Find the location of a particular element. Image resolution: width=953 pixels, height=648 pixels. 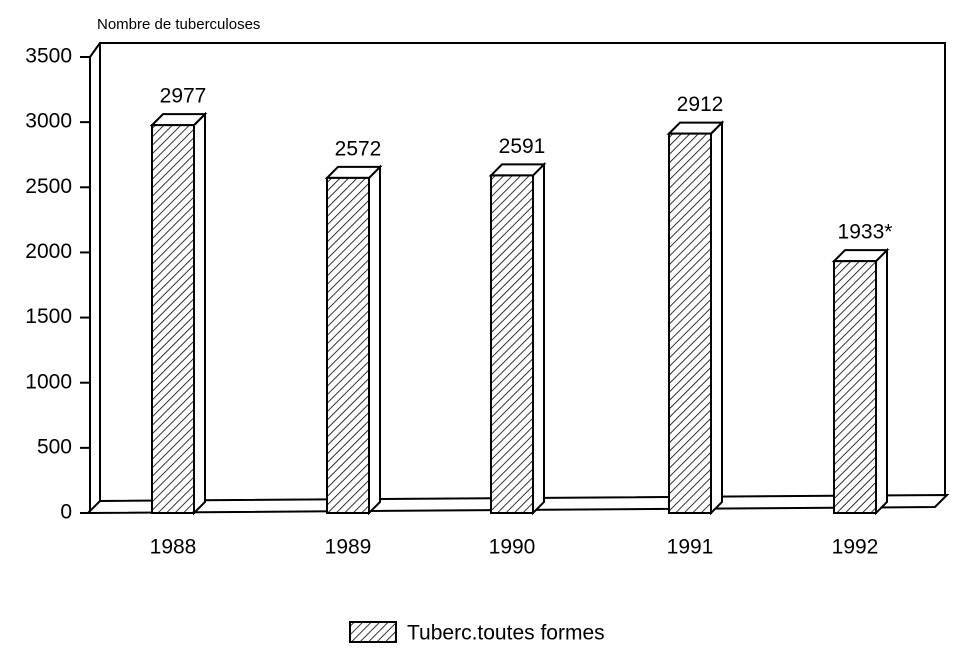

y-tick-label: 500 is located at coordinates (54, 446).